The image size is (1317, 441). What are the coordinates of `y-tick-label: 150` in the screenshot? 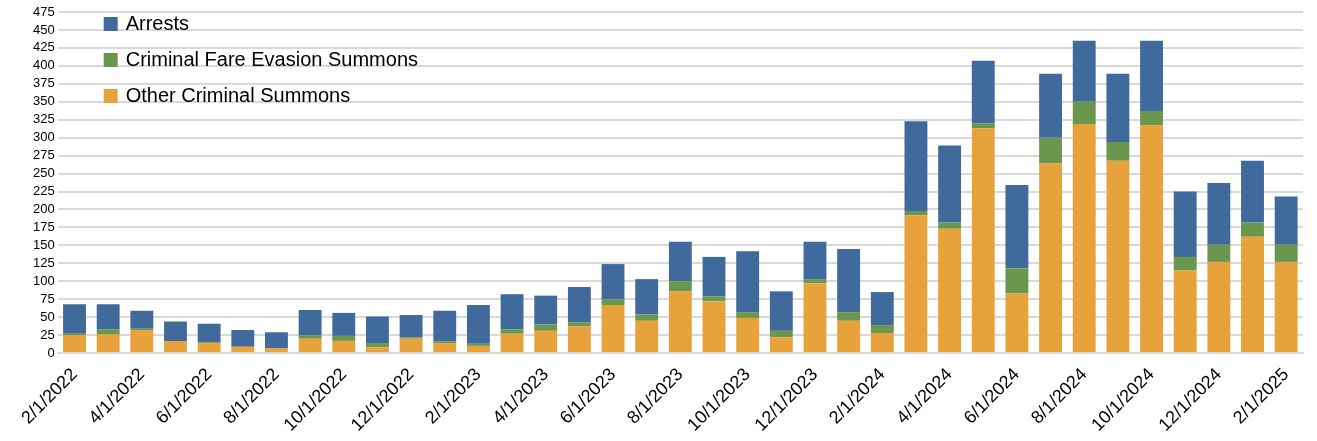 It's located at (43, 244).